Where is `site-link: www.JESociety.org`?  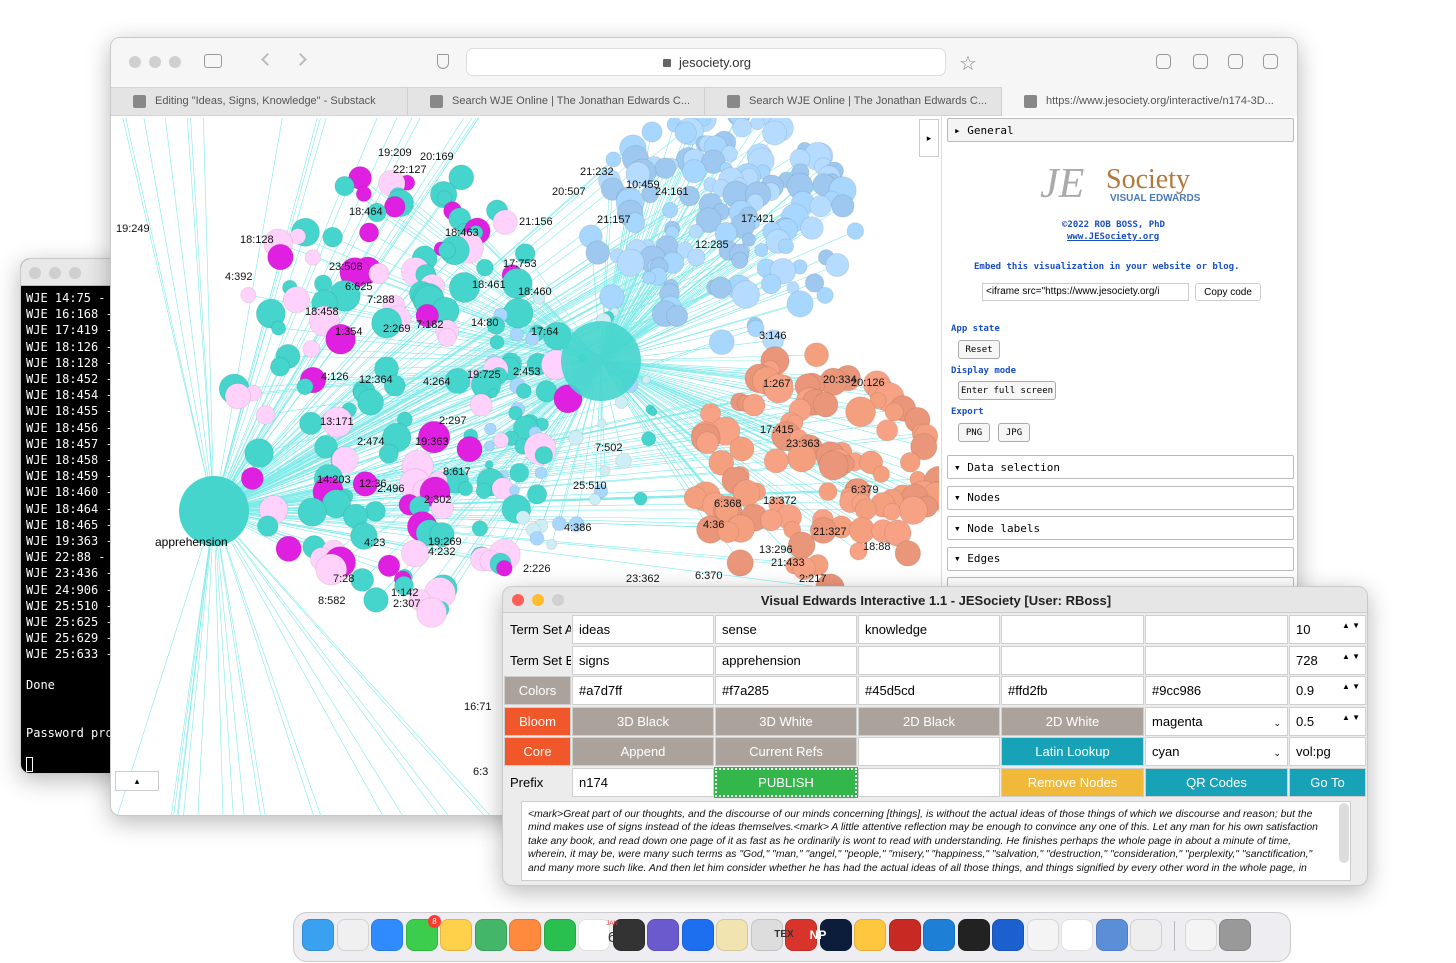 site-link: www.JESociety.org is located at coordinates (1113, 237).